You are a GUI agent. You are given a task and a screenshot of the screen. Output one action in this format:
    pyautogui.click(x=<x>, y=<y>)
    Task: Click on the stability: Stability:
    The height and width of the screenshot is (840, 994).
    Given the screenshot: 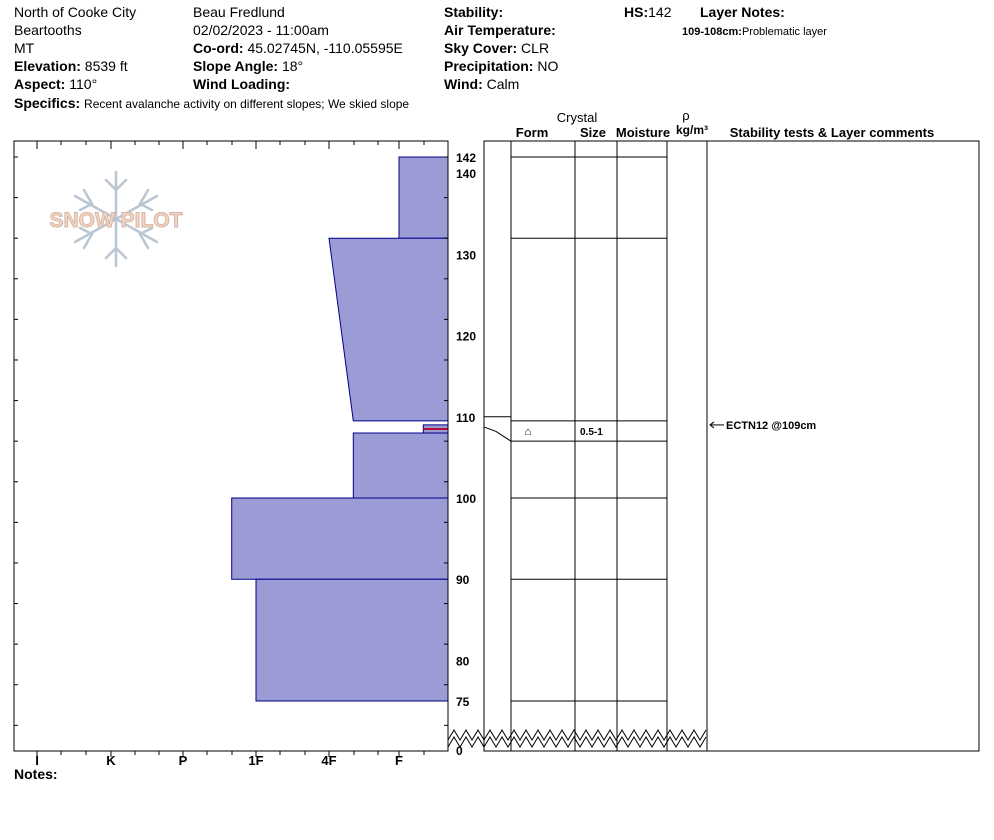 What is the action you would take?
    pyautogui.click(x=474, y=12)
    